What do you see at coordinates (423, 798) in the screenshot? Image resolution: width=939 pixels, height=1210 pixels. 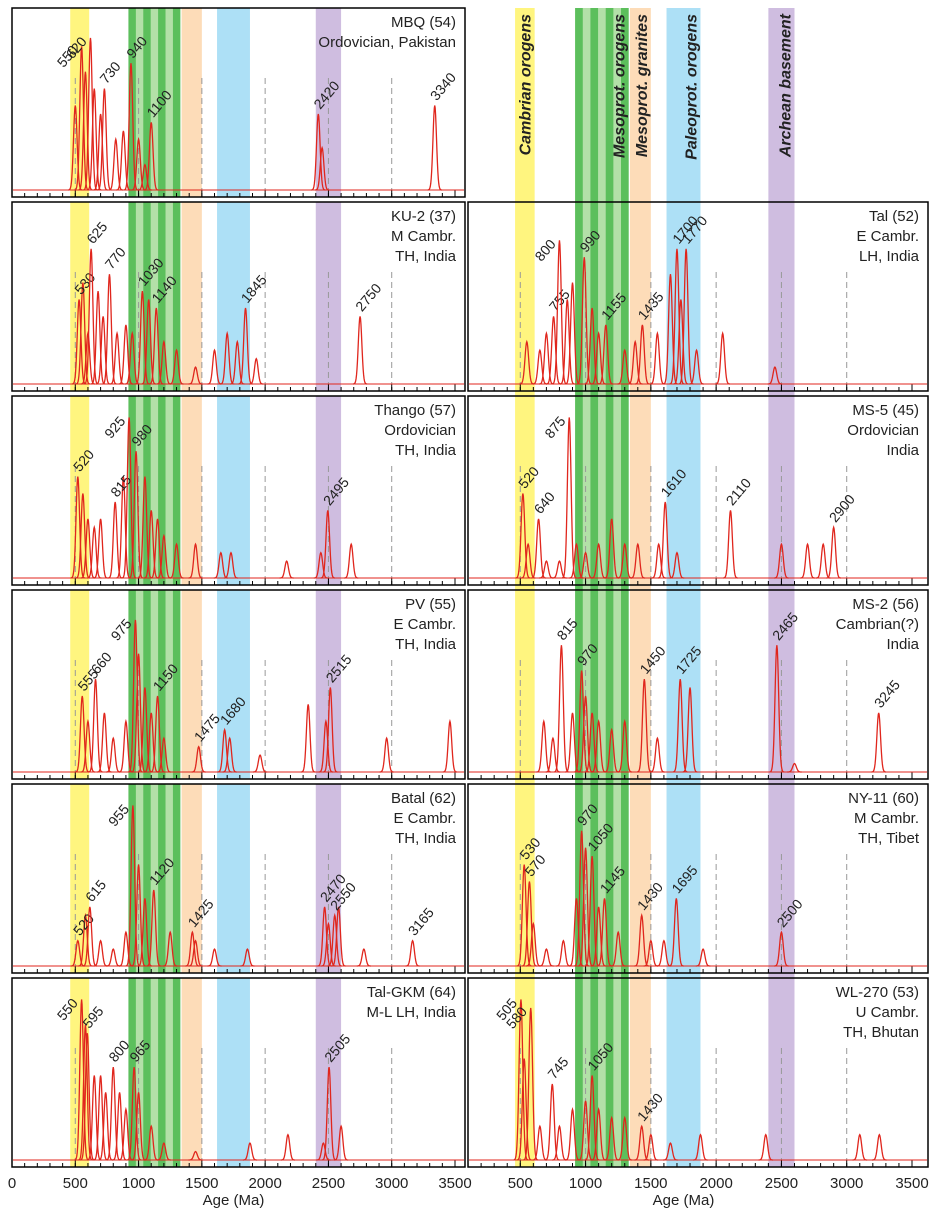 I see `panel-title: Batal (62)` at bounding box center [423, 798].